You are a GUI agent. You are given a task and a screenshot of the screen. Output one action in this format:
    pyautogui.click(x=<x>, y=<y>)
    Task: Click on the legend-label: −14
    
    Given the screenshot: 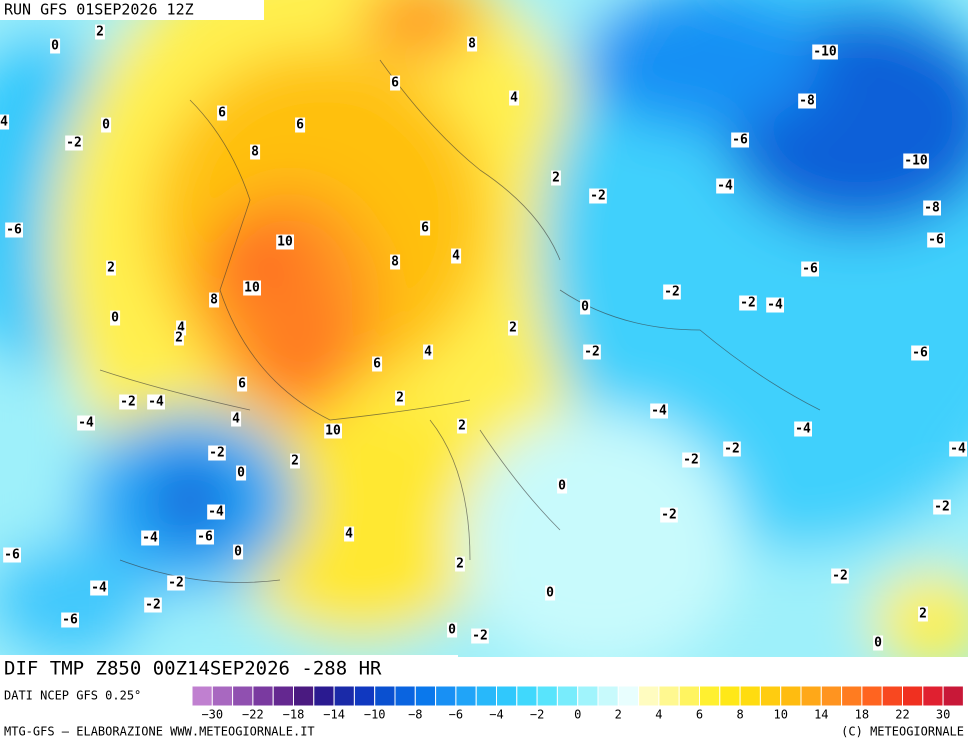 What is the action you would take?
    pyautogui.click(x=334, y=715)
    